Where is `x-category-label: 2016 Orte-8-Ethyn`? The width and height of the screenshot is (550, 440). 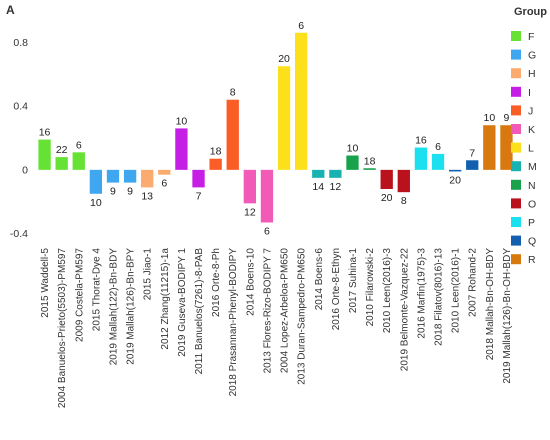 x-category-label: 2016 Orte-8-Ethyn is located at coordinates (336, 289).